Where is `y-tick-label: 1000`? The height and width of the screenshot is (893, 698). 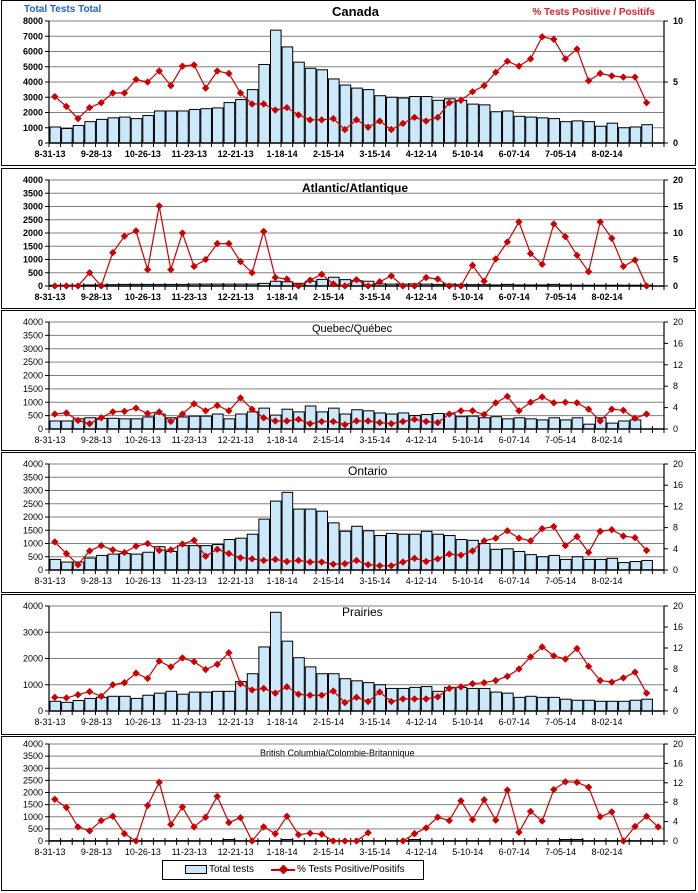
y-tick-label: 1000 is located at coordinates (33, 817).